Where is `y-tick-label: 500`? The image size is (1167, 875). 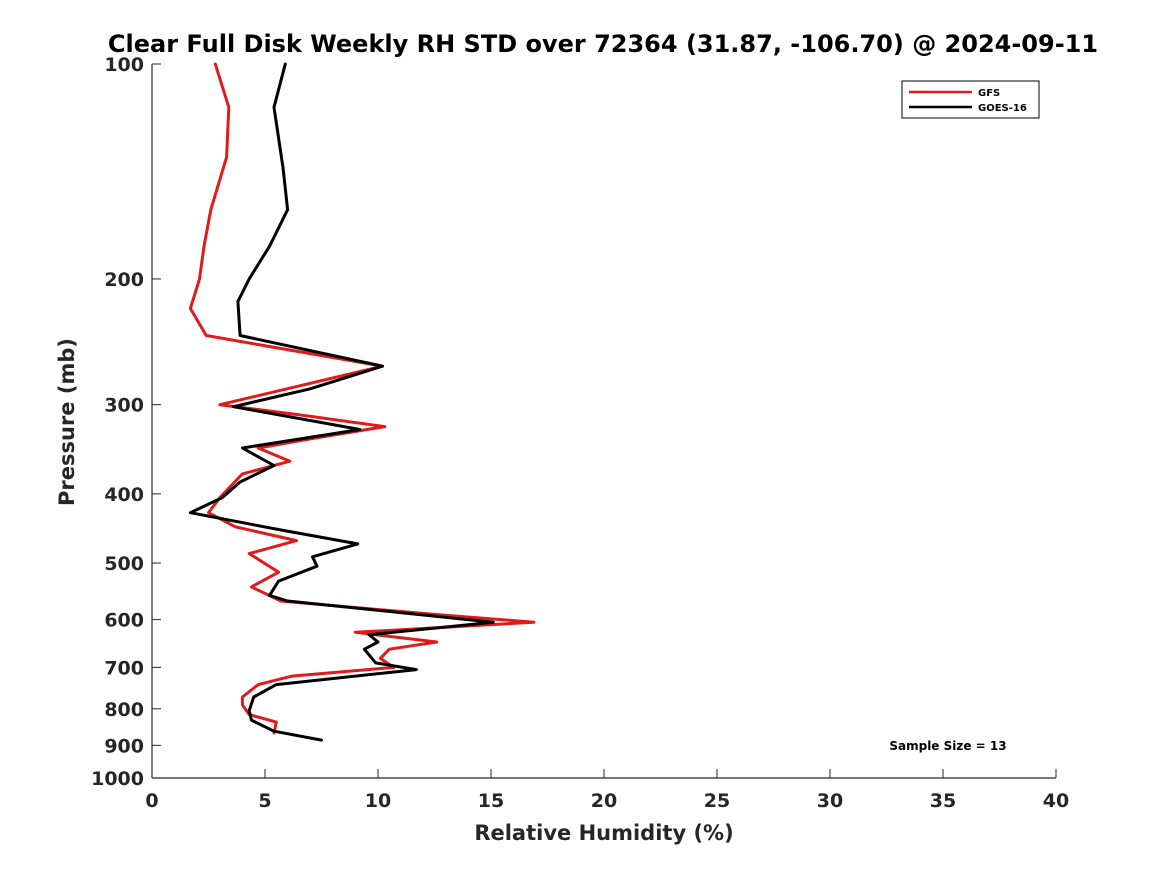 y-tick-label: 500 is located at coordinates (124, 564).